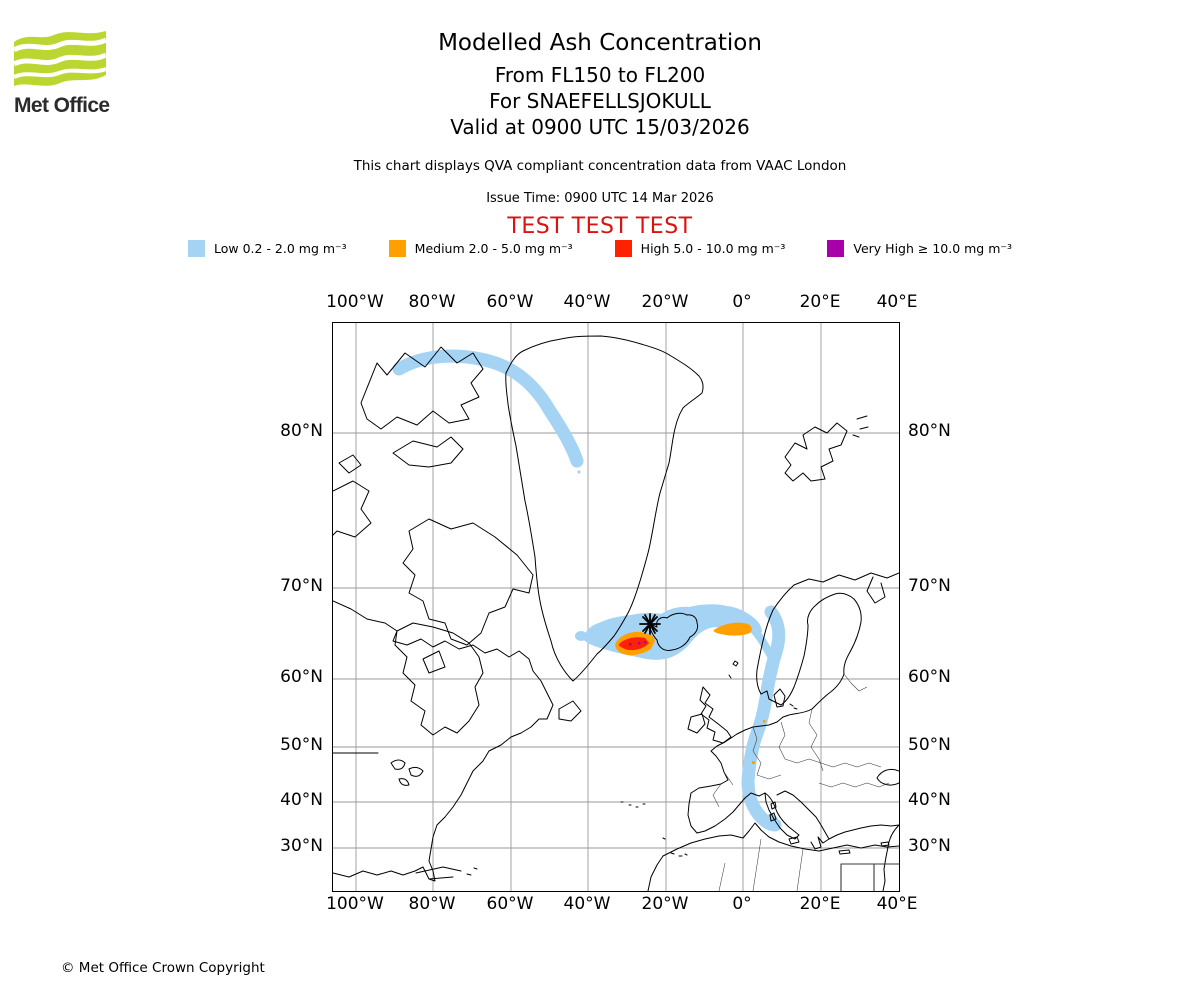 The image size is (1200, 1000). I want to click on low-swatch, so click(196, 248).